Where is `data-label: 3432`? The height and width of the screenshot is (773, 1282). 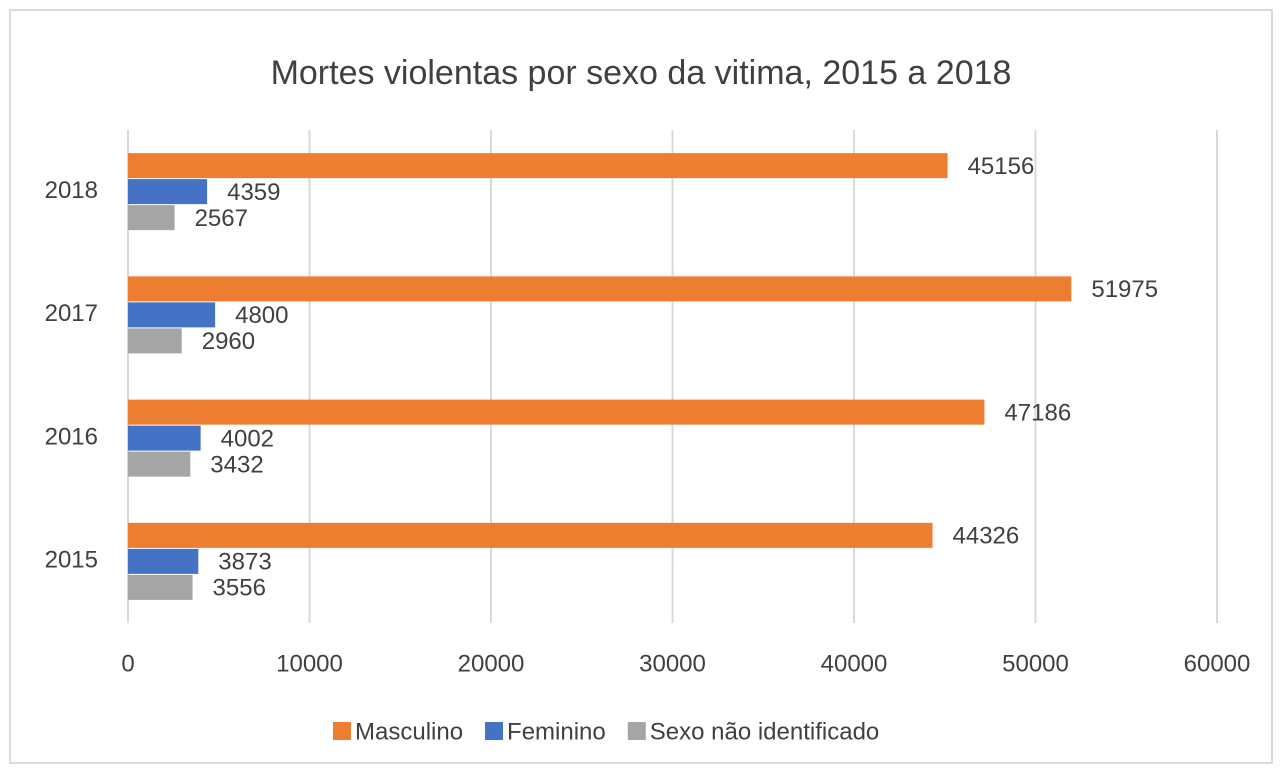
data-label: 3432 is located at coordinates (236, 464).